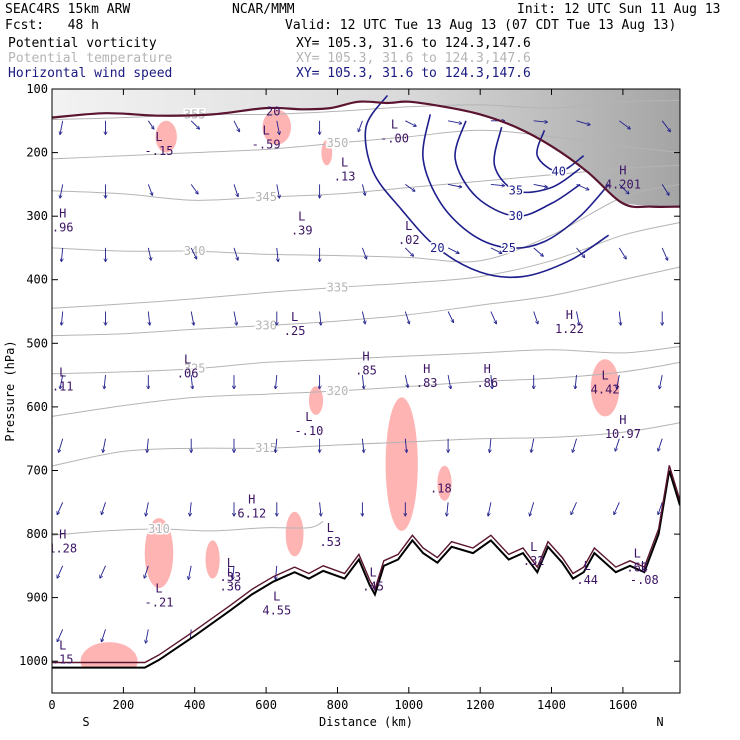 The height and width of the screenshot is (740, 740). What do you see at coordinates (231, 577) in the screenshot?
I see `pv-low-value: .33` at bounding box center [231, 577].